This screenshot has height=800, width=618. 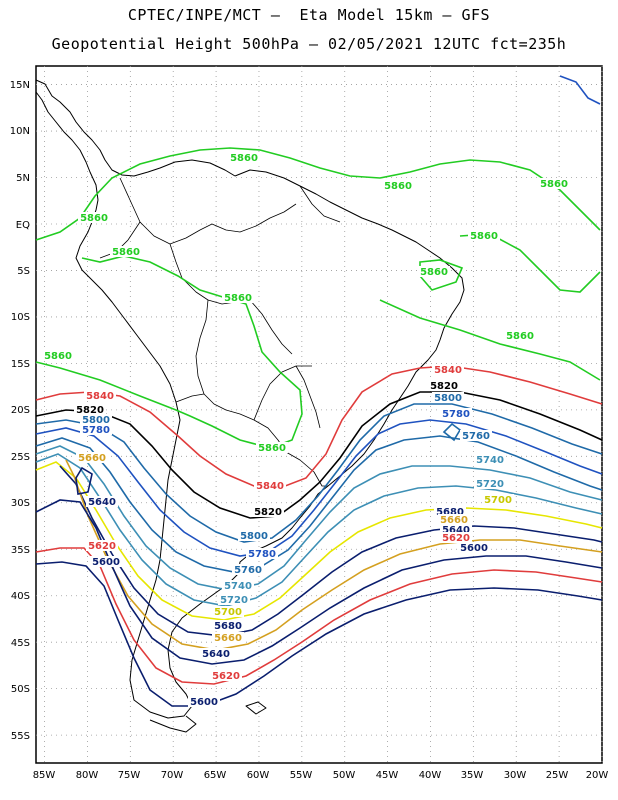 I want to click on lat-label: 25S, so click(x=20, y=457).